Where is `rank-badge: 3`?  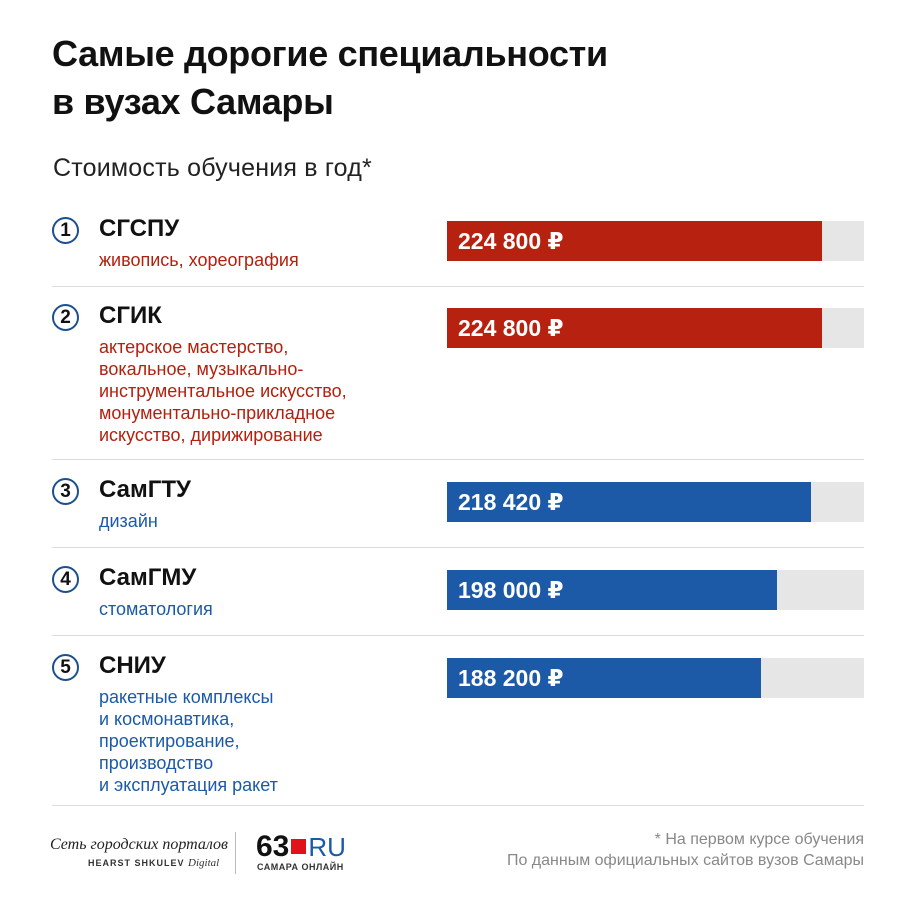 rank-badge: 3 is located at coordinates (65, 491).